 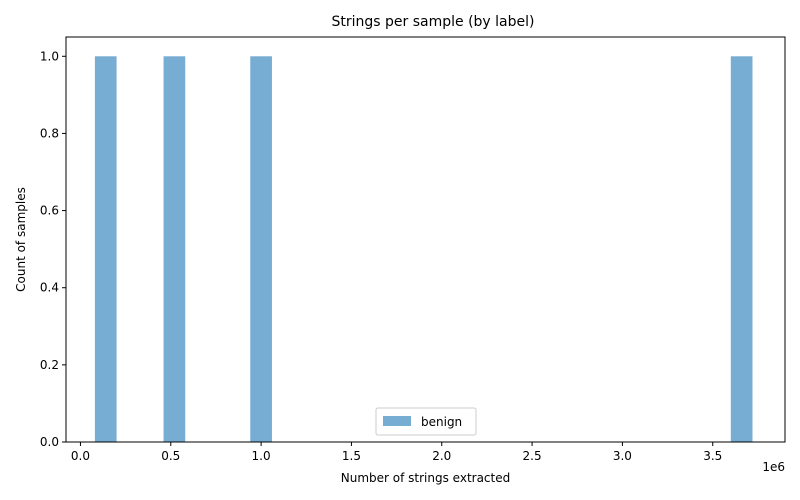 What do you see at coordinates (712, 456) in the screenshot?
I see `x-tick-label: 3.5` at bounding box center [712, 456].